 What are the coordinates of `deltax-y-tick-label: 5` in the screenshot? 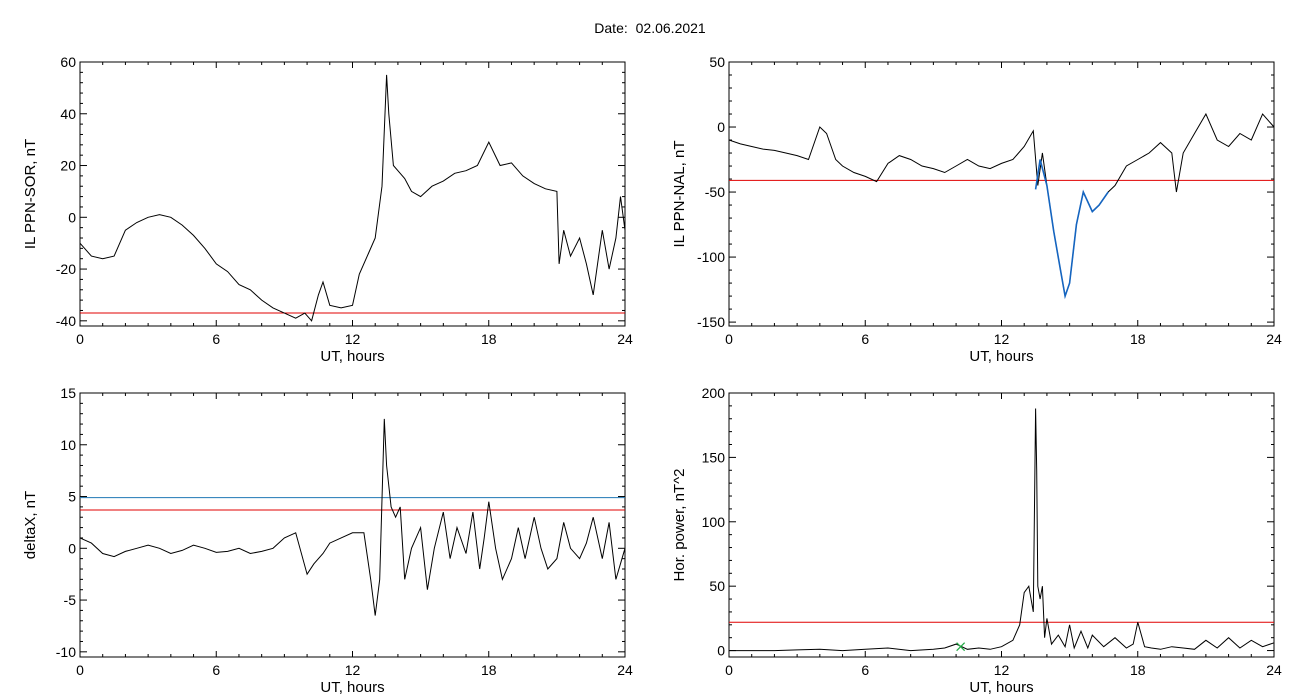 It's located at (72, 497).